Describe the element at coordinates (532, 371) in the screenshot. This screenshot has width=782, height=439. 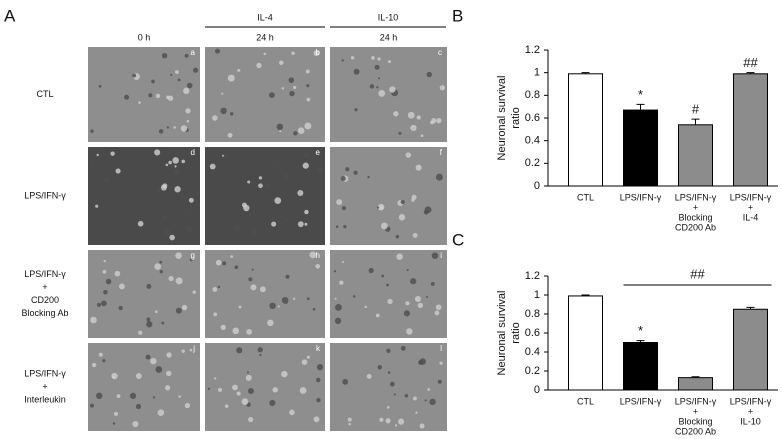
I see `y-tick-label: 0.2` at that location.